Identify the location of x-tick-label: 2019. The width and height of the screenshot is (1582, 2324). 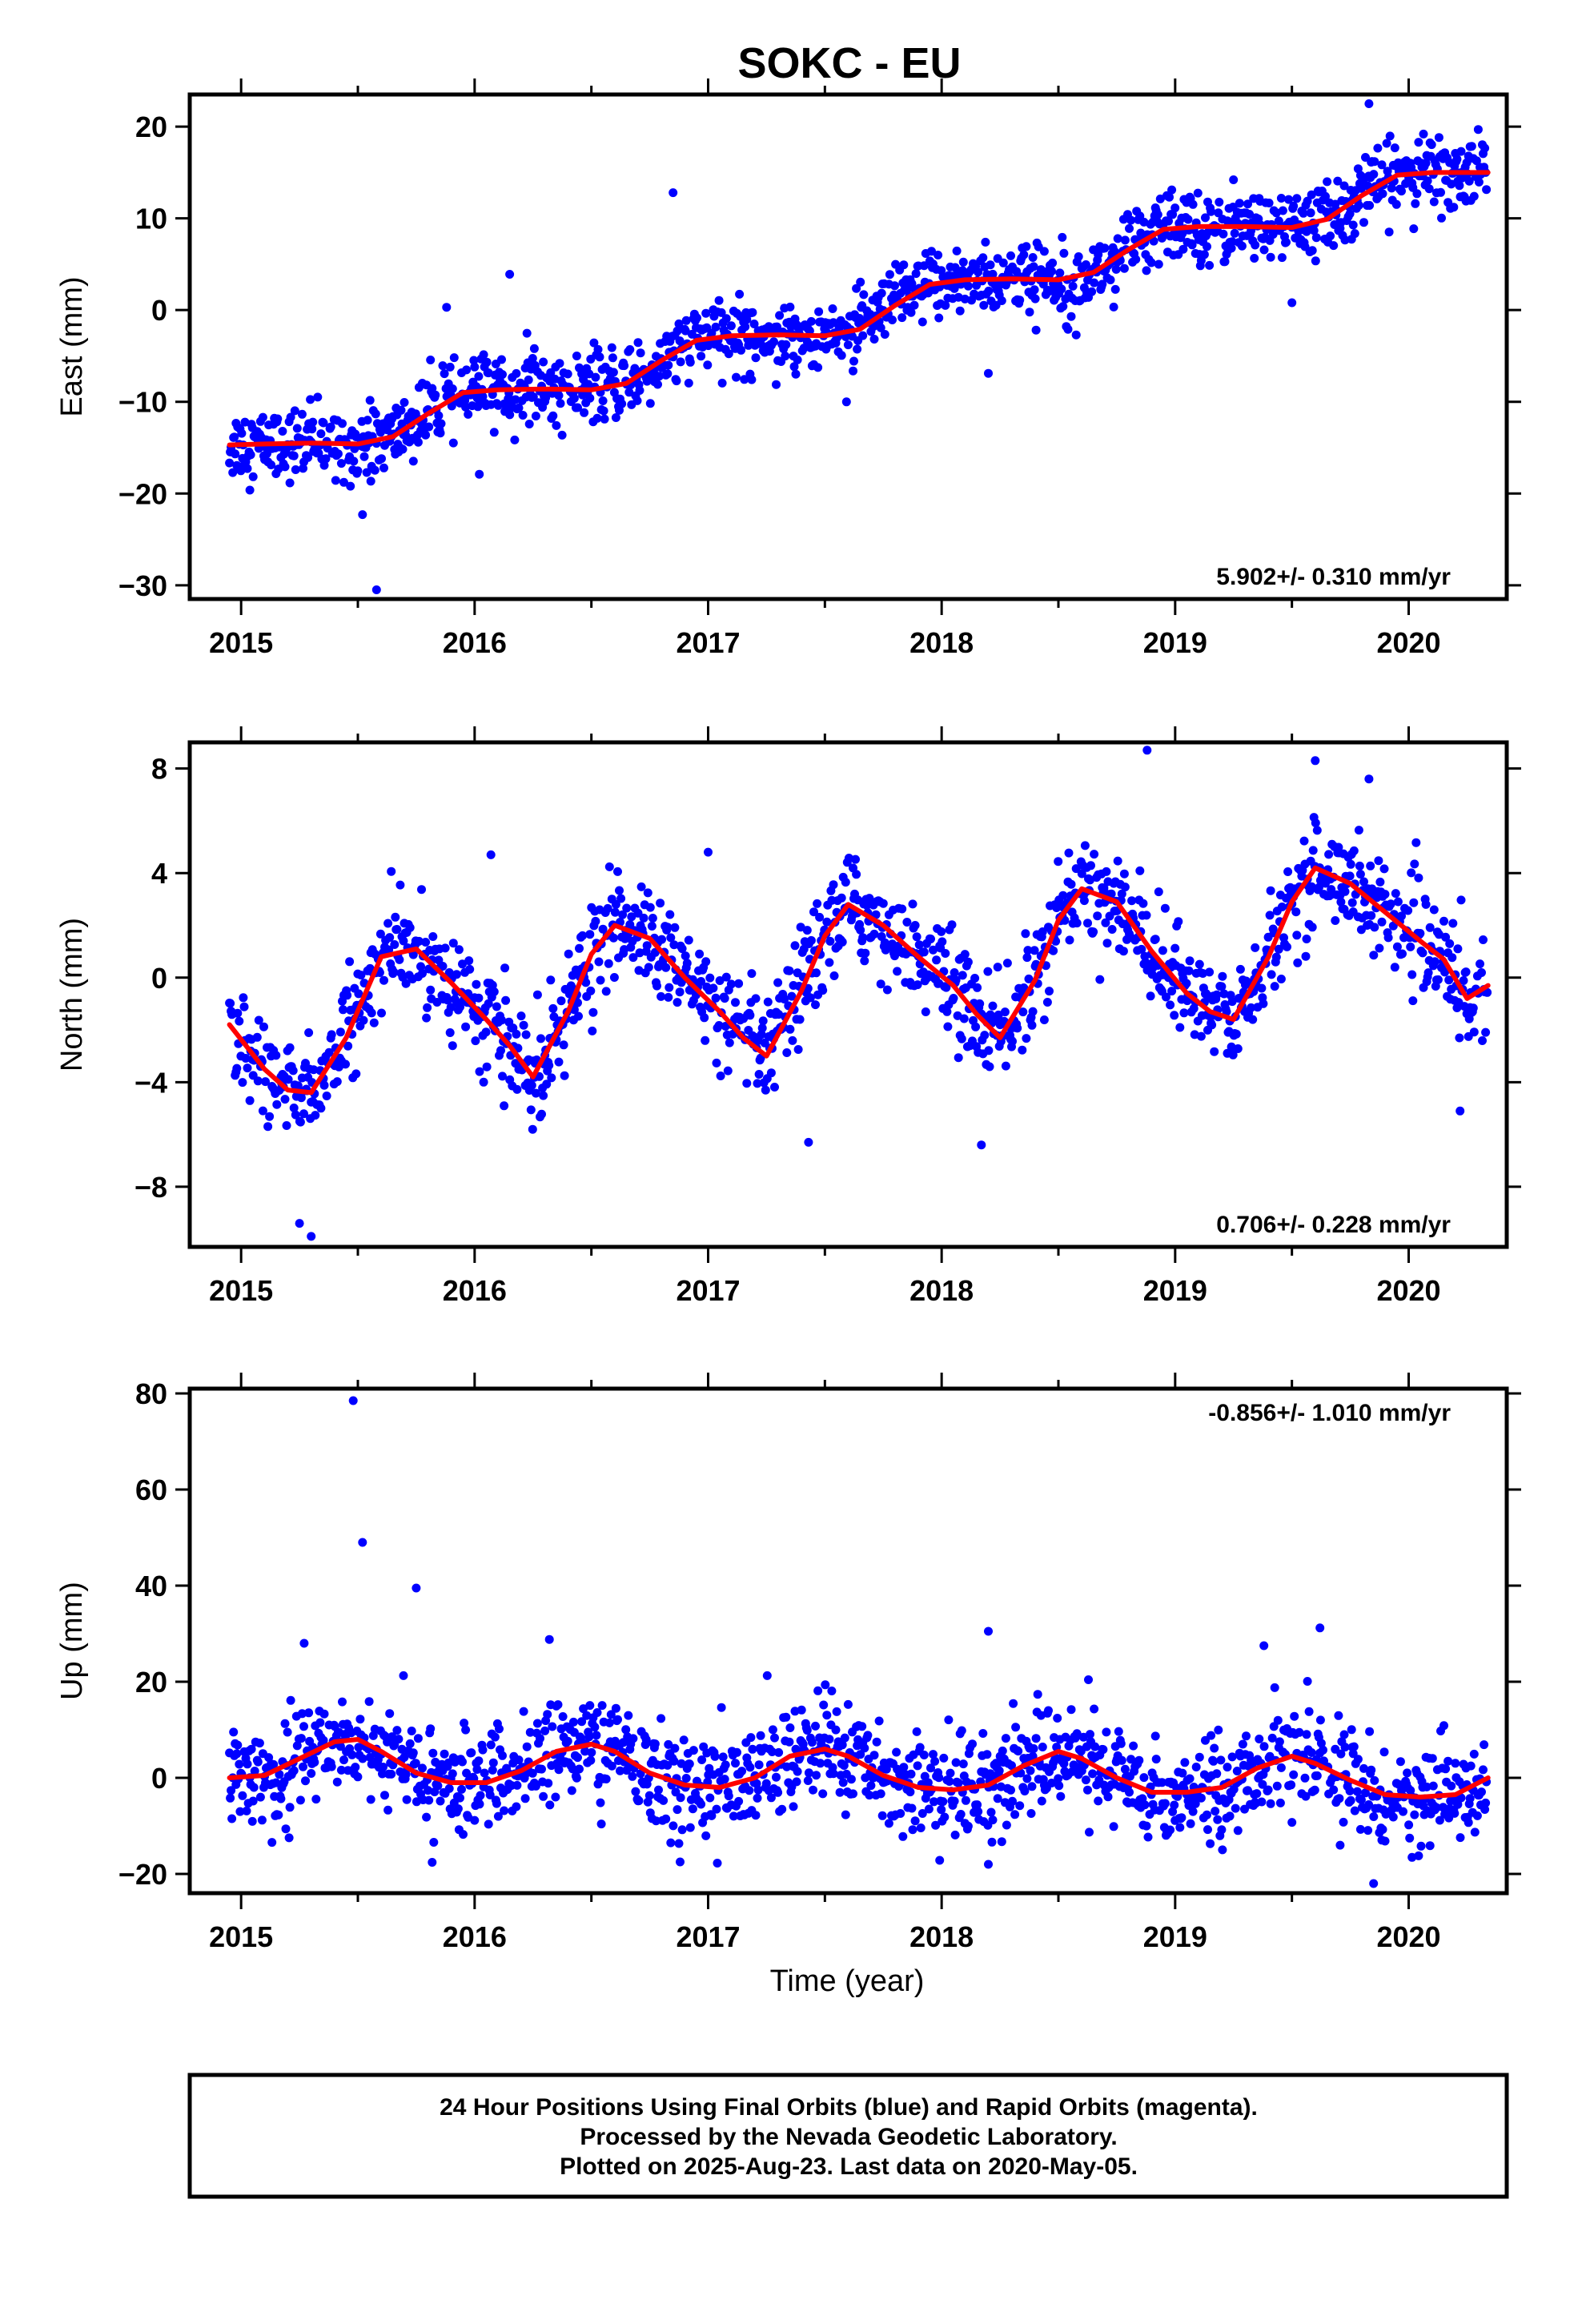
(1175, 1936).